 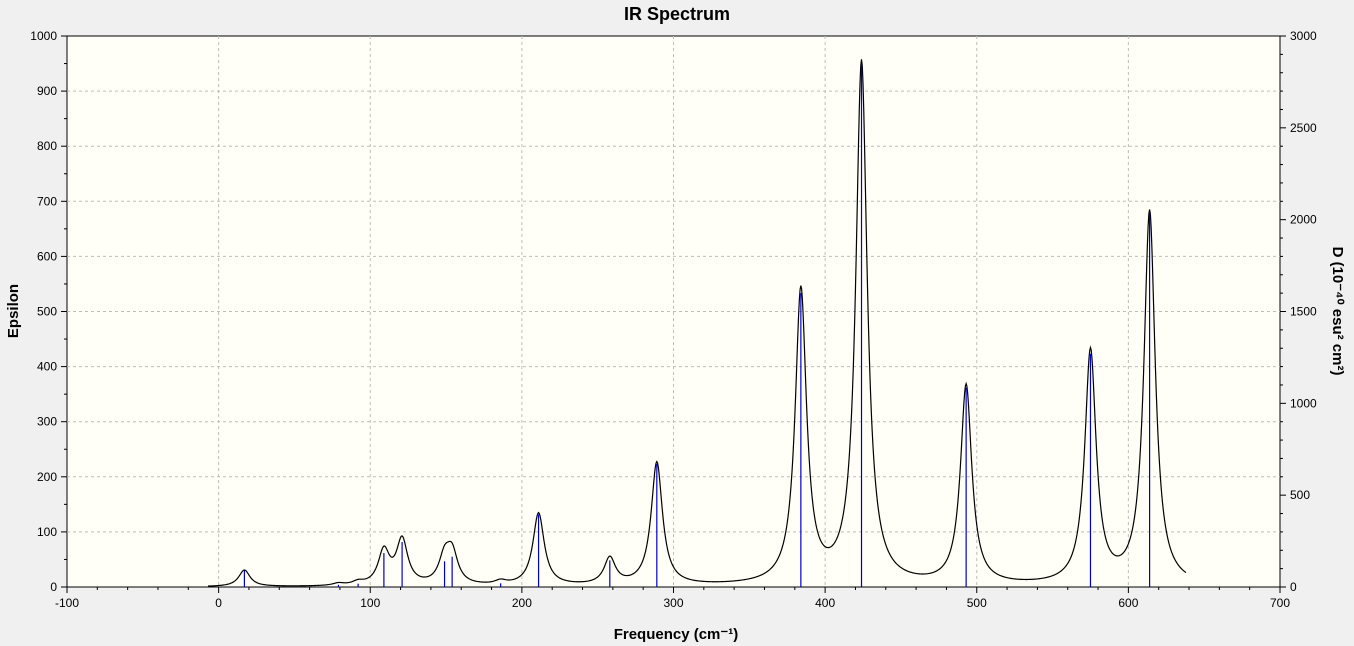 What do you see at coordinates (1303, 220) in the screenshot?
I see `y2-tick-label: 2000` at bounding box center [1303, 220].